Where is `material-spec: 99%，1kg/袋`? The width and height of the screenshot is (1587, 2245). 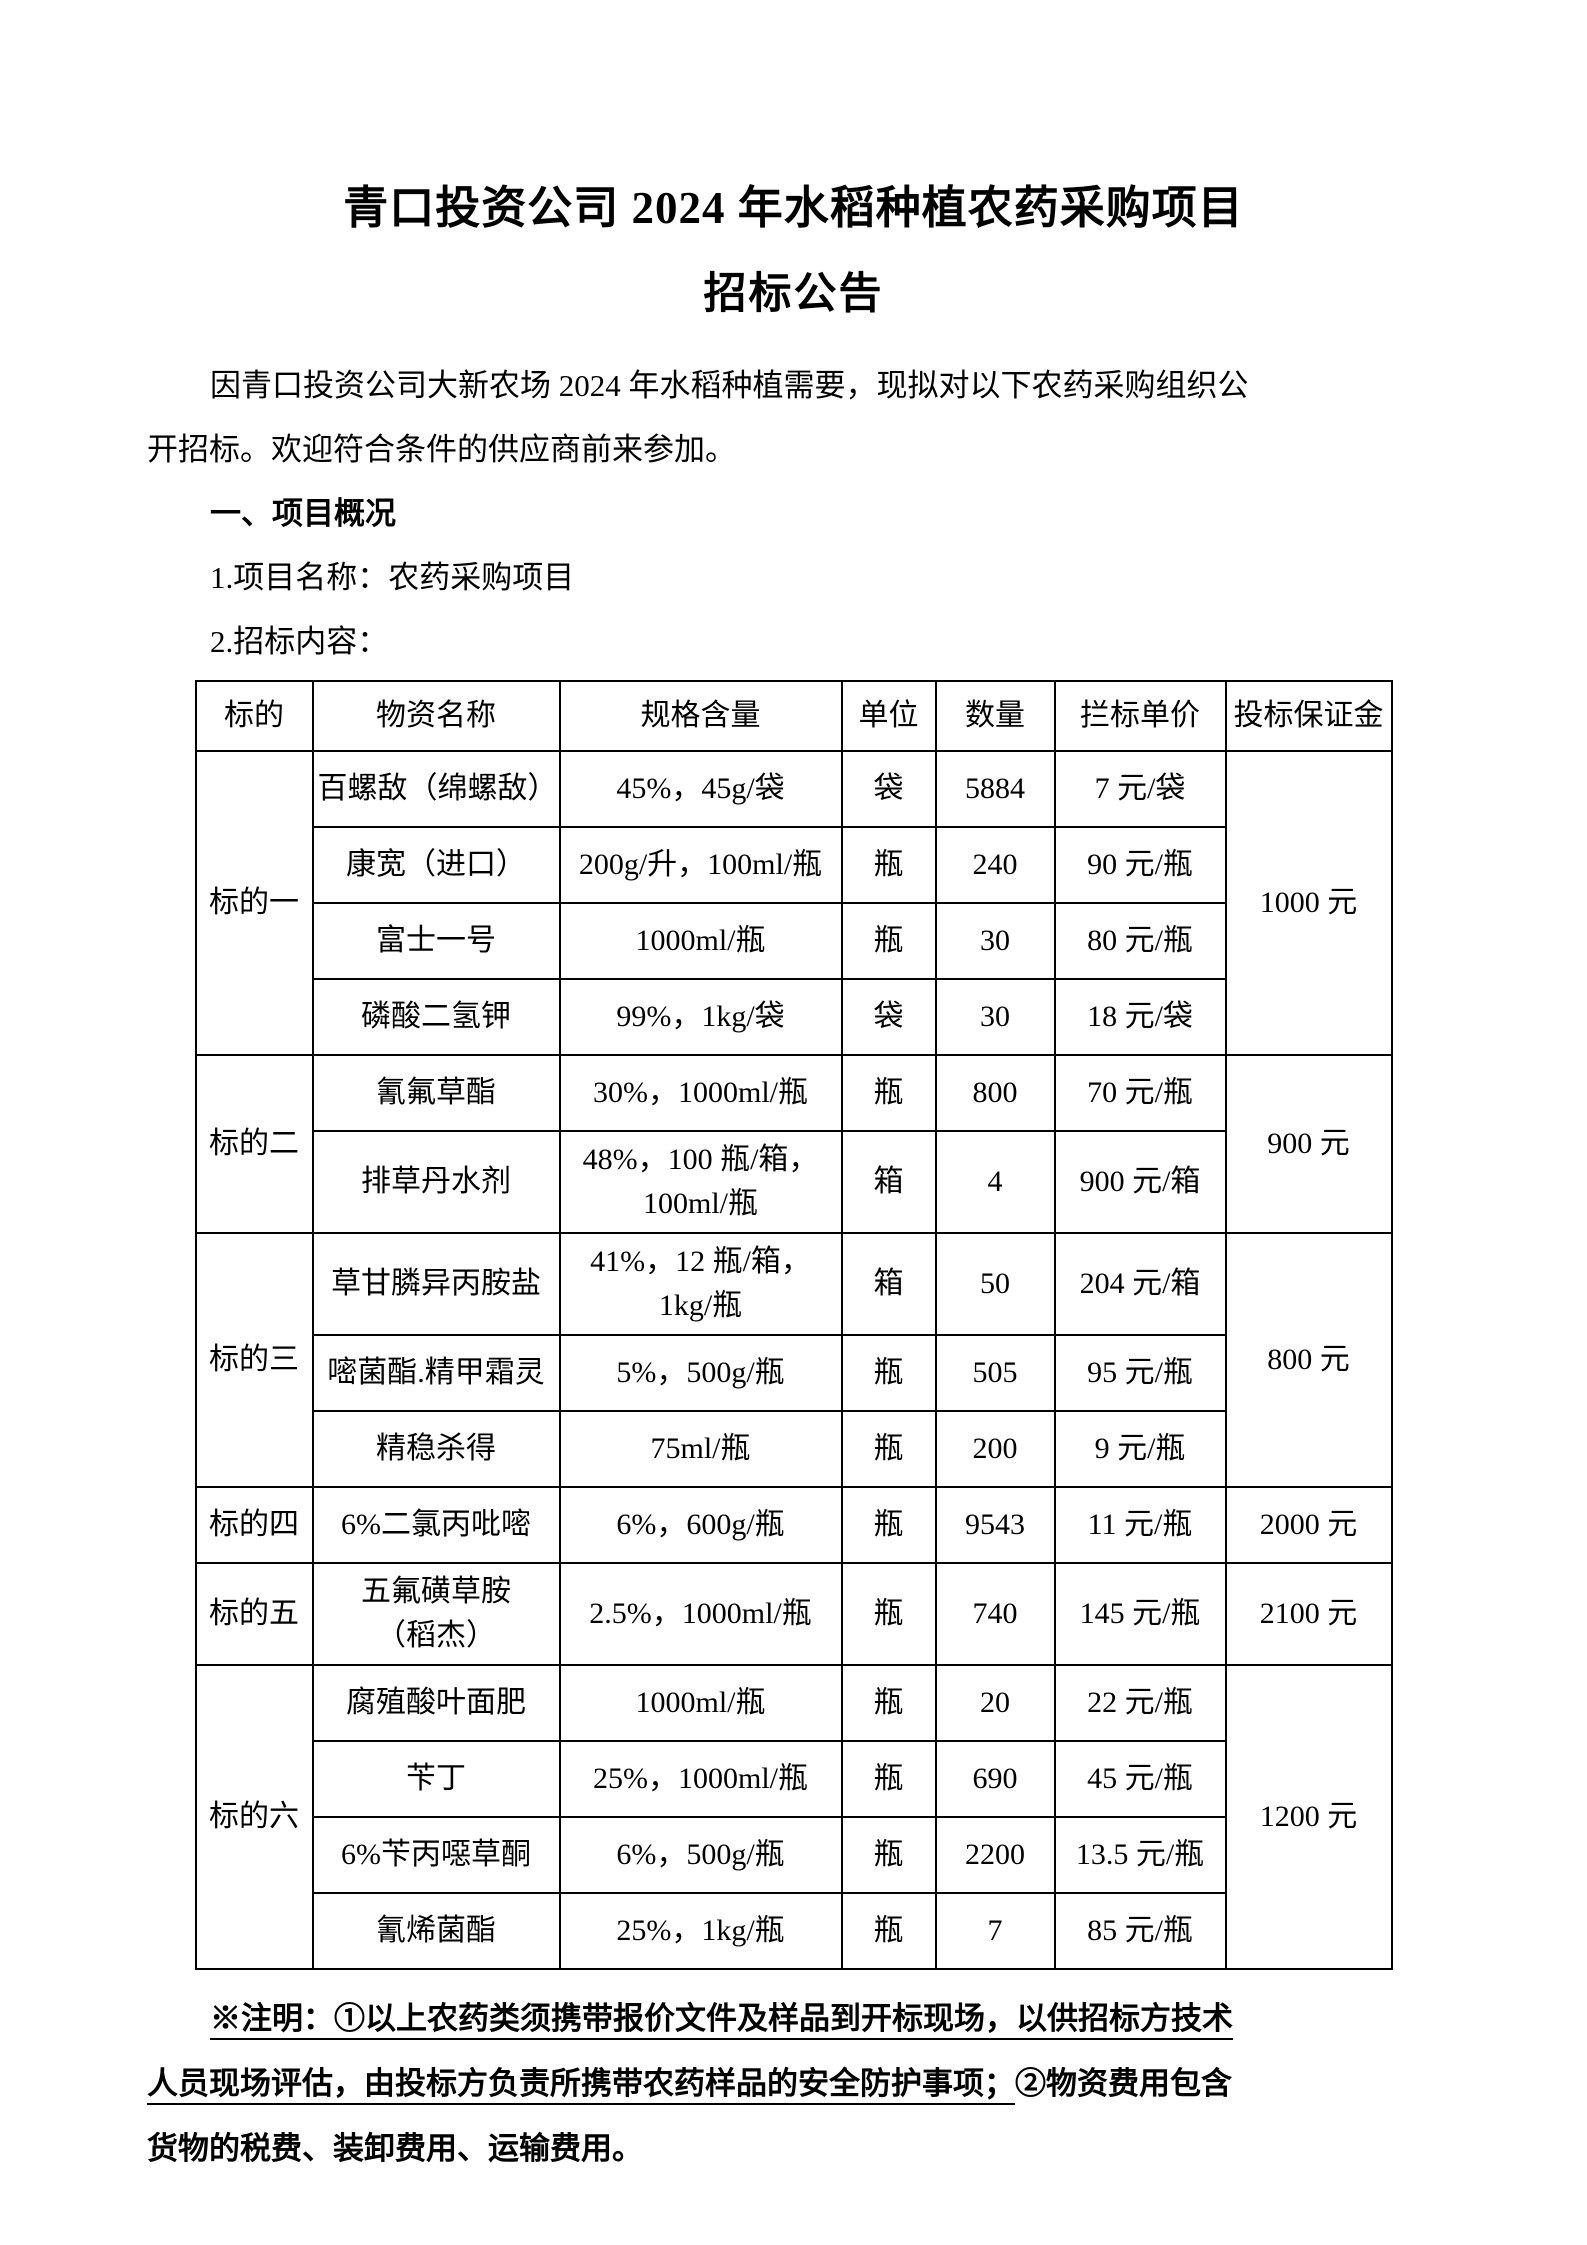
material-spec: 99%，1kg/袋 is located at coordinates (700, 1017).